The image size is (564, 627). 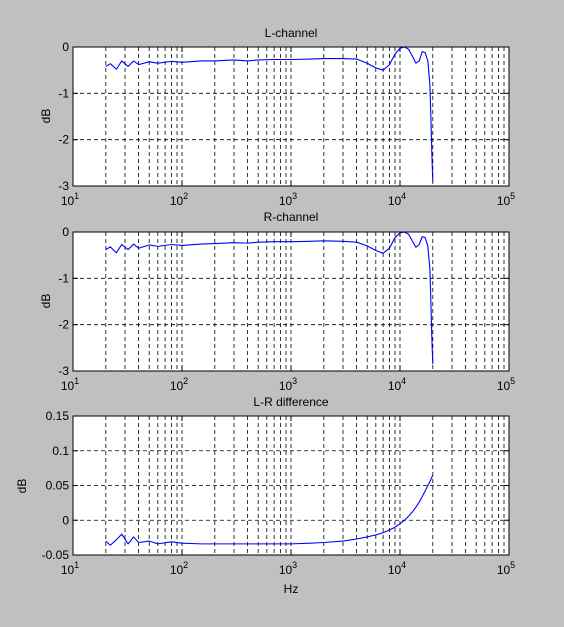 What do you see at coordinates (65, 232) in the screenshot?
I see `r-channel-ytick-label: 0` at bounding box center [65, 232].